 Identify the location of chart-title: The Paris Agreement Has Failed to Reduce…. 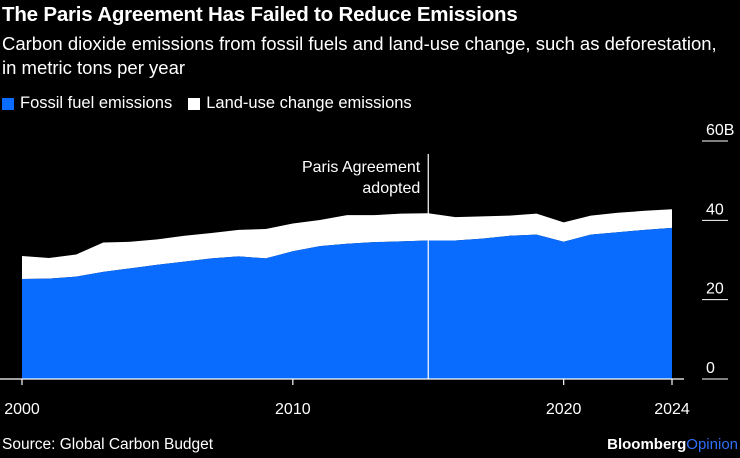
(260, 14).